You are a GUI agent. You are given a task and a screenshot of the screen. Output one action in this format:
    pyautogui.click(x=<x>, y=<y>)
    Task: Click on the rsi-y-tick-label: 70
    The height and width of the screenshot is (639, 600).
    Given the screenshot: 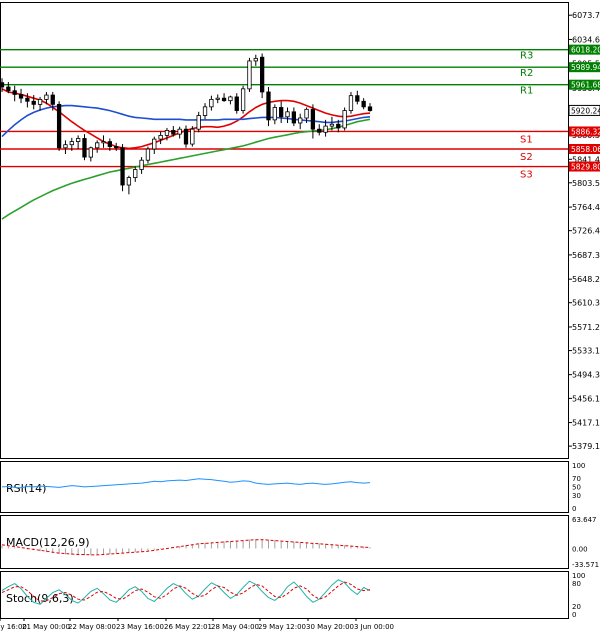 What is the action you would take?
    pyautogui.click(x=576, y=479)
    